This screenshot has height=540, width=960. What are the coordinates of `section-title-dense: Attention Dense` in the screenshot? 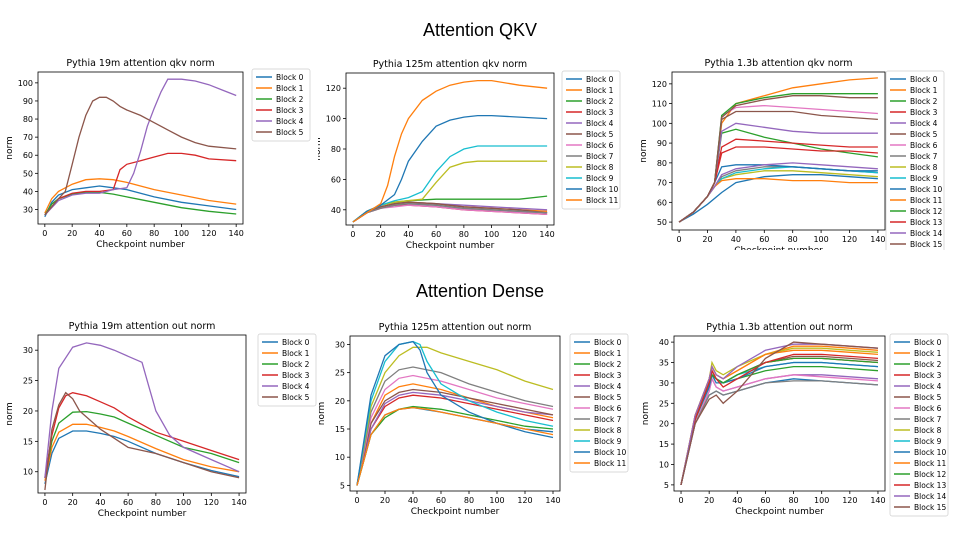 It's located at (480, 291).